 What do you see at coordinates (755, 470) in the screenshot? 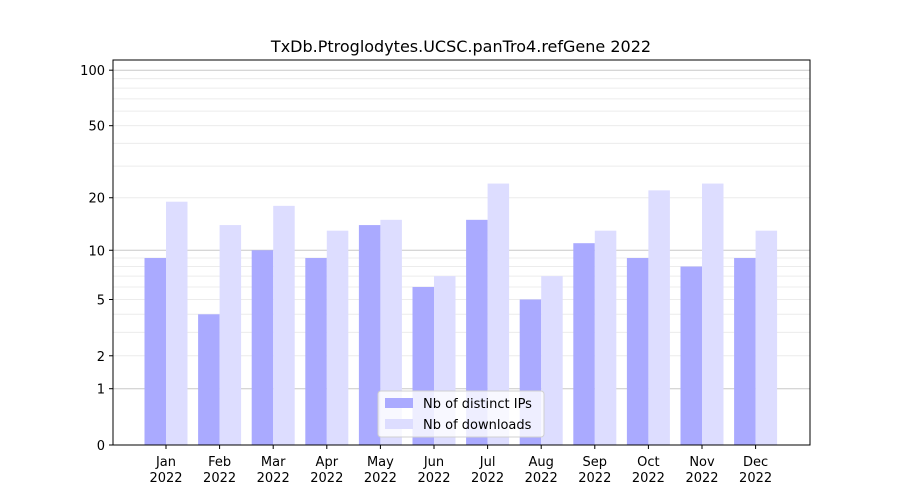
I see `x-tick-label: Dec 2022` at bounding box center [755, 470].